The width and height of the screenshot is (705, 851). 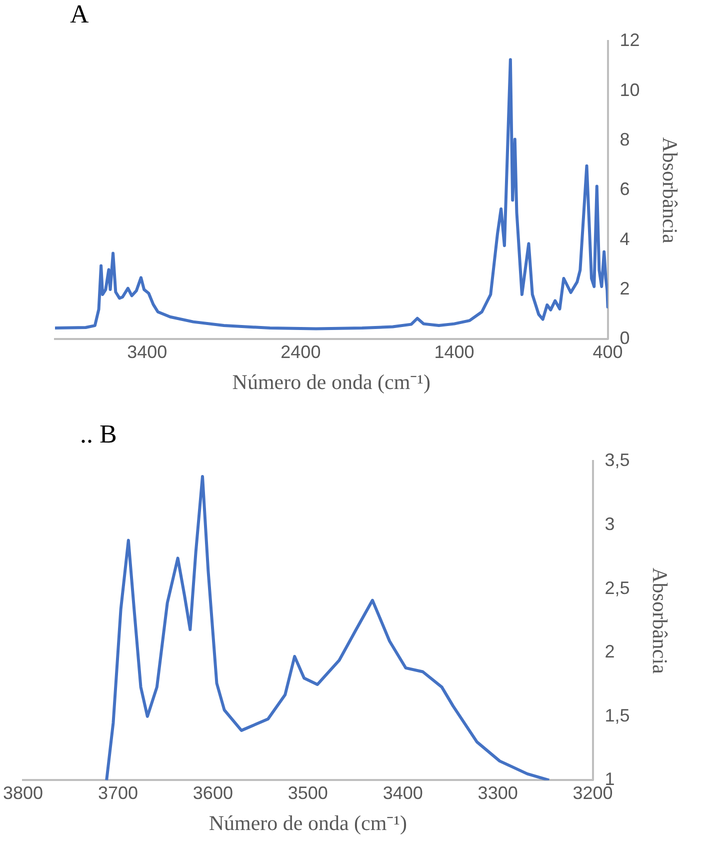 I want to click on y-tick-label: 2,5, so click(x=617, y=588).